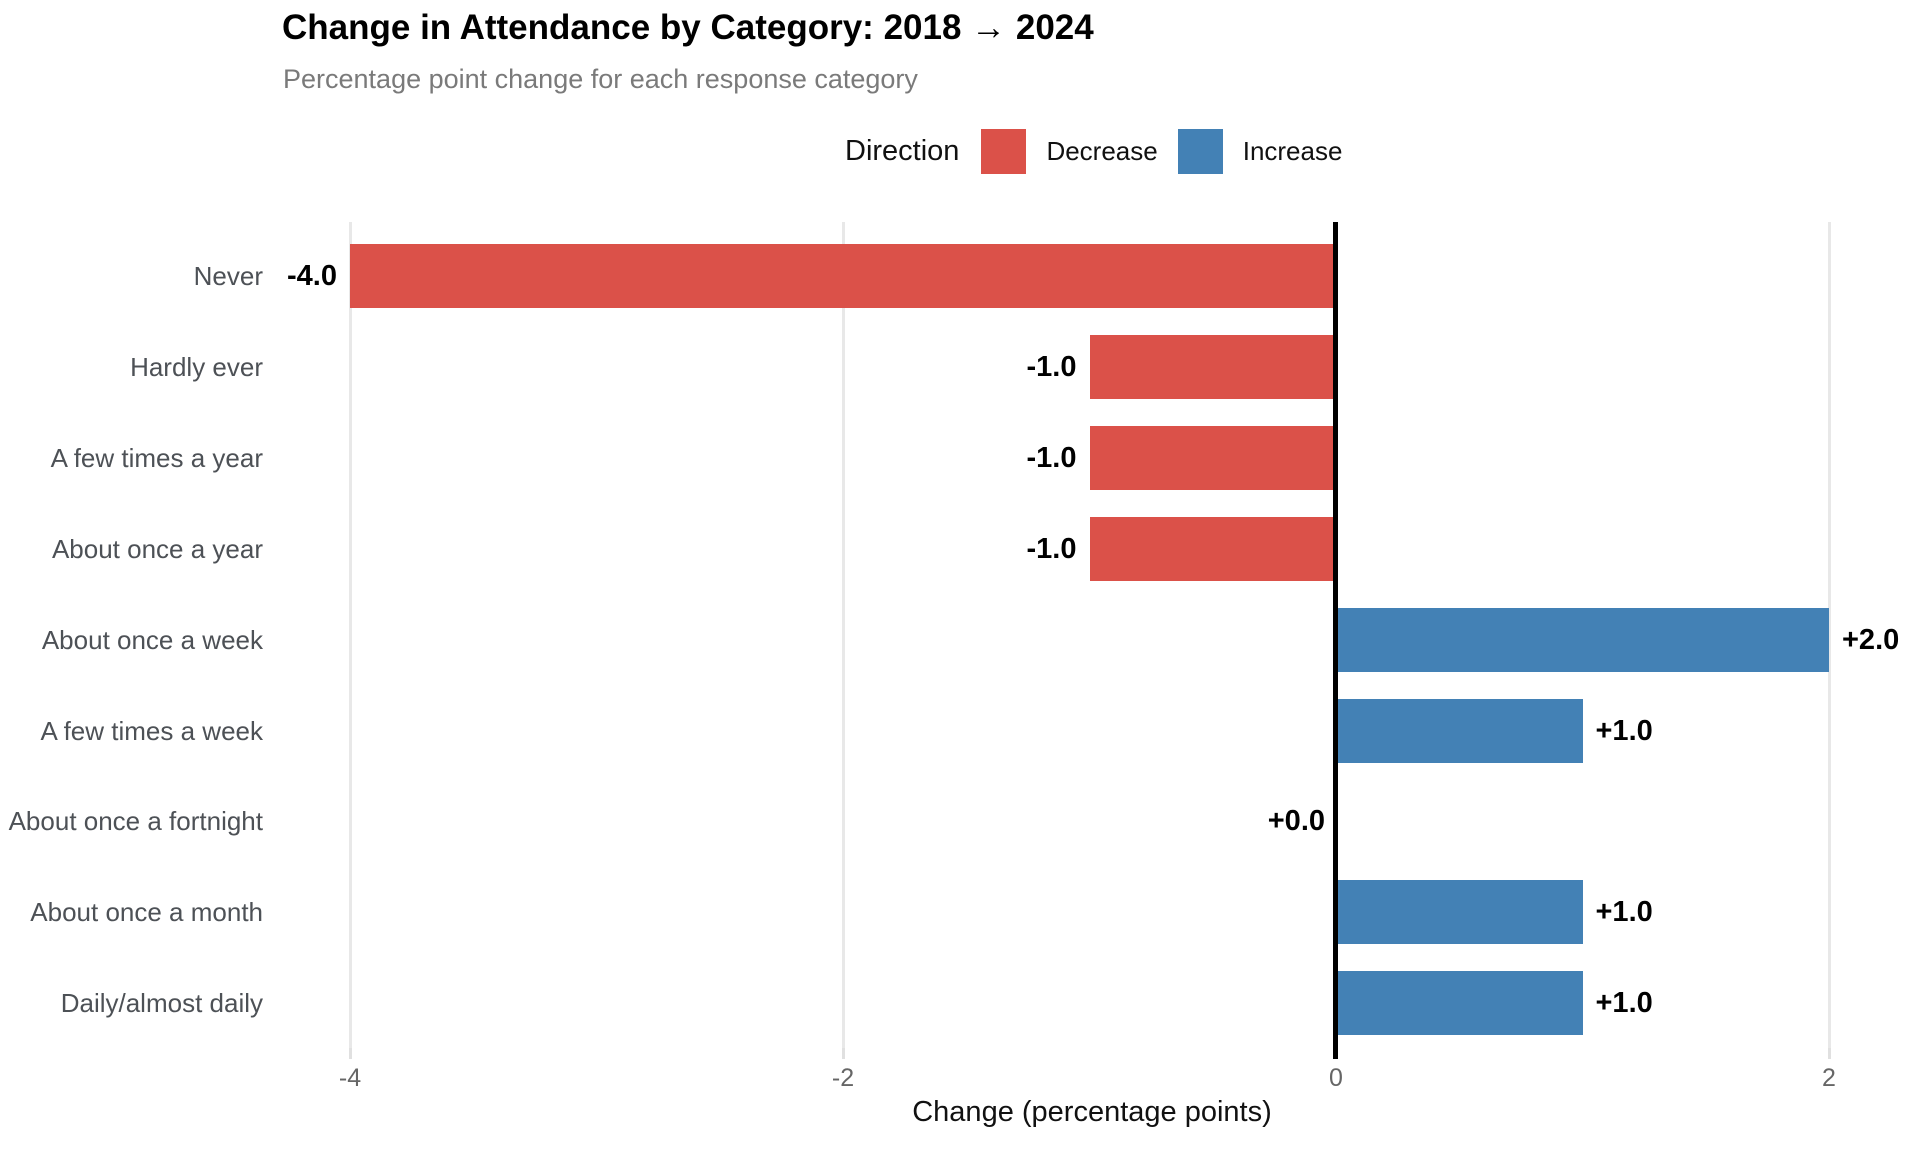 The width and height of the screenshot is (1920, 1152). I want to click on legend-label-increase: Increase, so click(1292, 150).